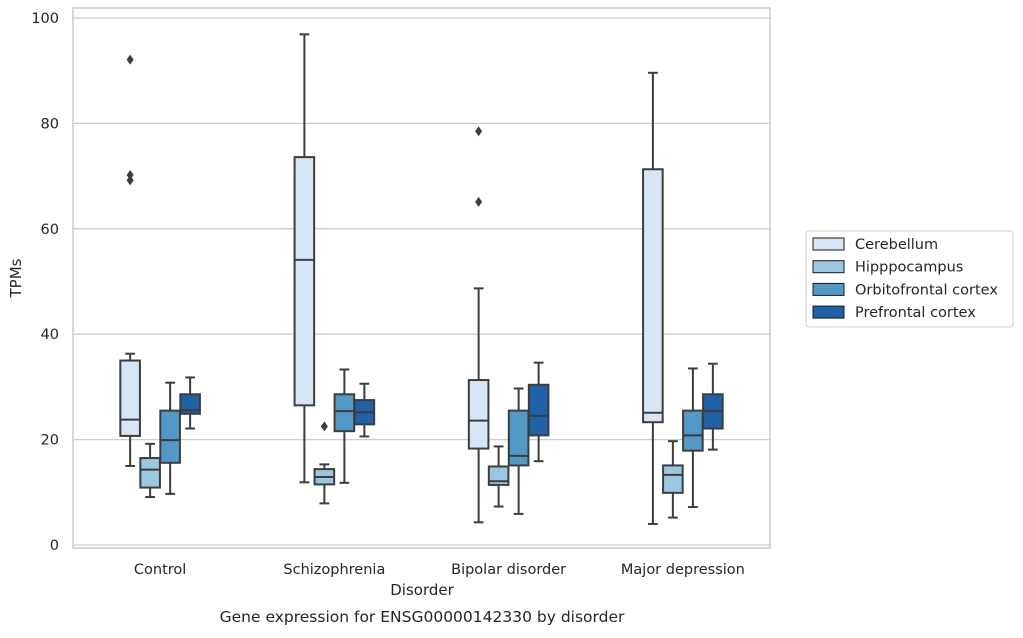  What do you see at coordinates (45, 19) in the screenshot?
I see `y-tick-label: 100` at bounding box center [45, 19].